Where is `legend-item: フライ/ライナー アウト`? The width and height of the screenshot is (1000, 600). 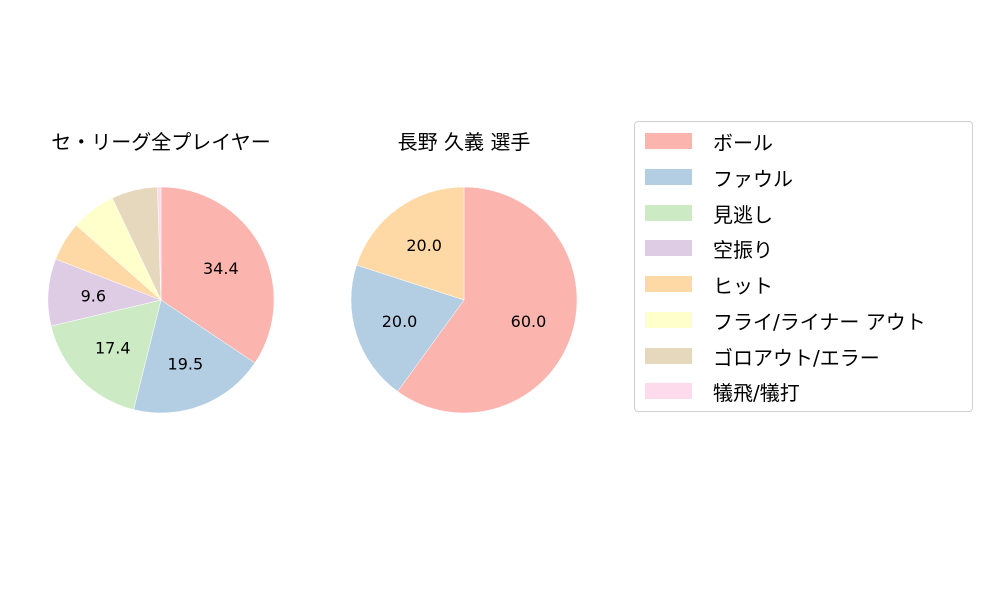
legend-item: フライ/ライナー アウト is located at coordinates (785, 322).